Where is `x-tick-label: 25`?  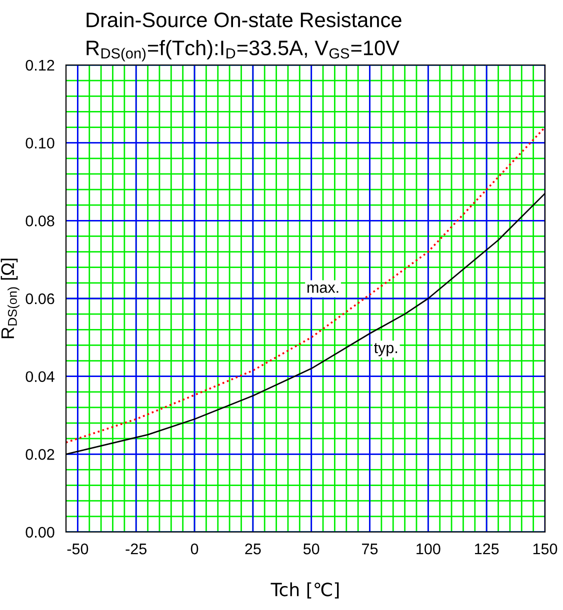
x-tick-label: 25 is located at coordinates (253, 549).